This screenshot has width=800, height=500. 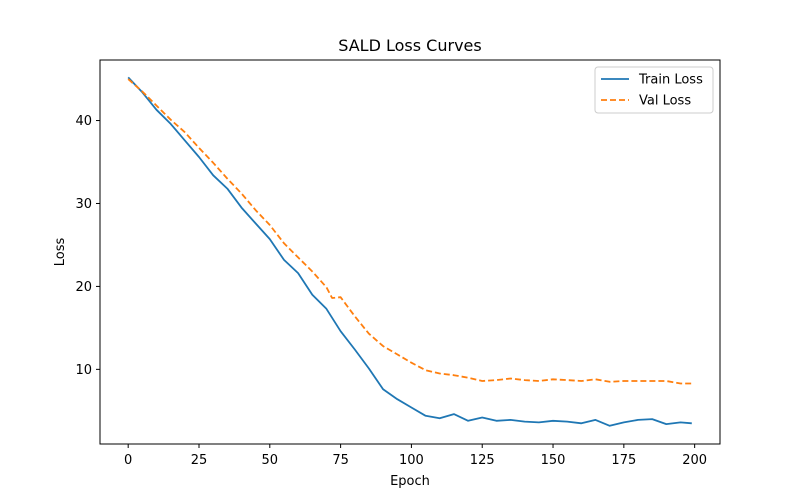 What do you see at coordinates (83, 287) in the screenshot?
I see `y-tick-label: 20` at bounding box center [83, 287].